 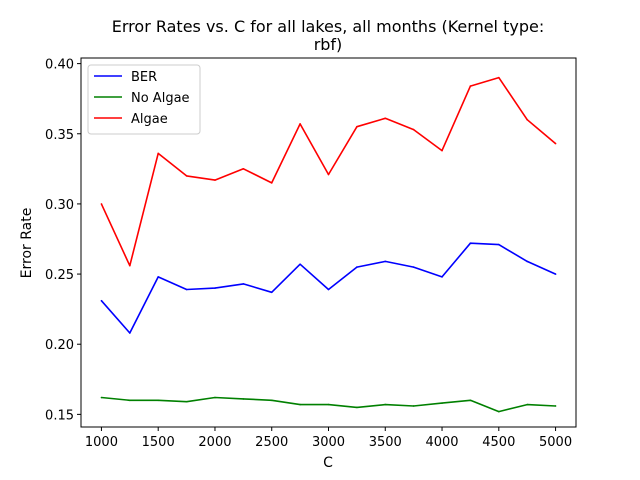 I want to click on x-tick-label: 2500, so click(x=271, y=442).